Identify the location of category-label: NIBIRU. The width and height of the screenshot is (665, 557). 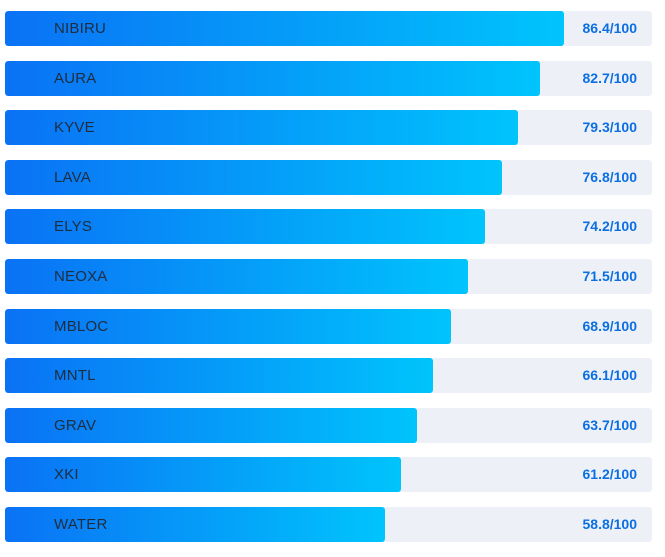
(80, 28).